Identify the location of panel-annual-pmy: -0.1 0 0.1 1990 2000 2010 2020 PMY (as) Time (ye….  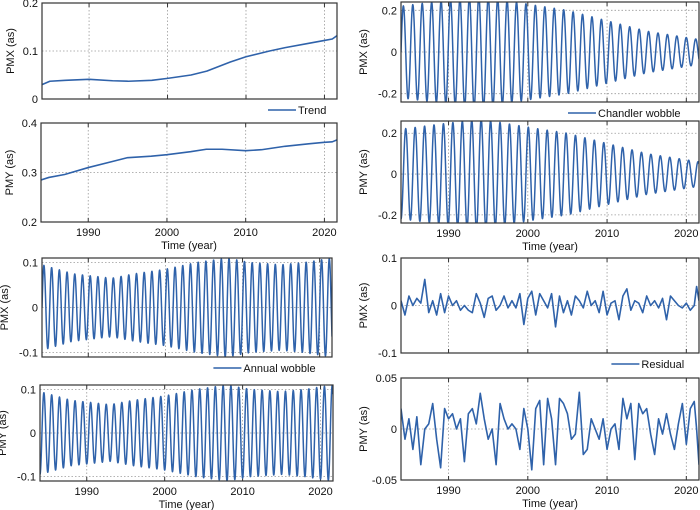
(167, 447).